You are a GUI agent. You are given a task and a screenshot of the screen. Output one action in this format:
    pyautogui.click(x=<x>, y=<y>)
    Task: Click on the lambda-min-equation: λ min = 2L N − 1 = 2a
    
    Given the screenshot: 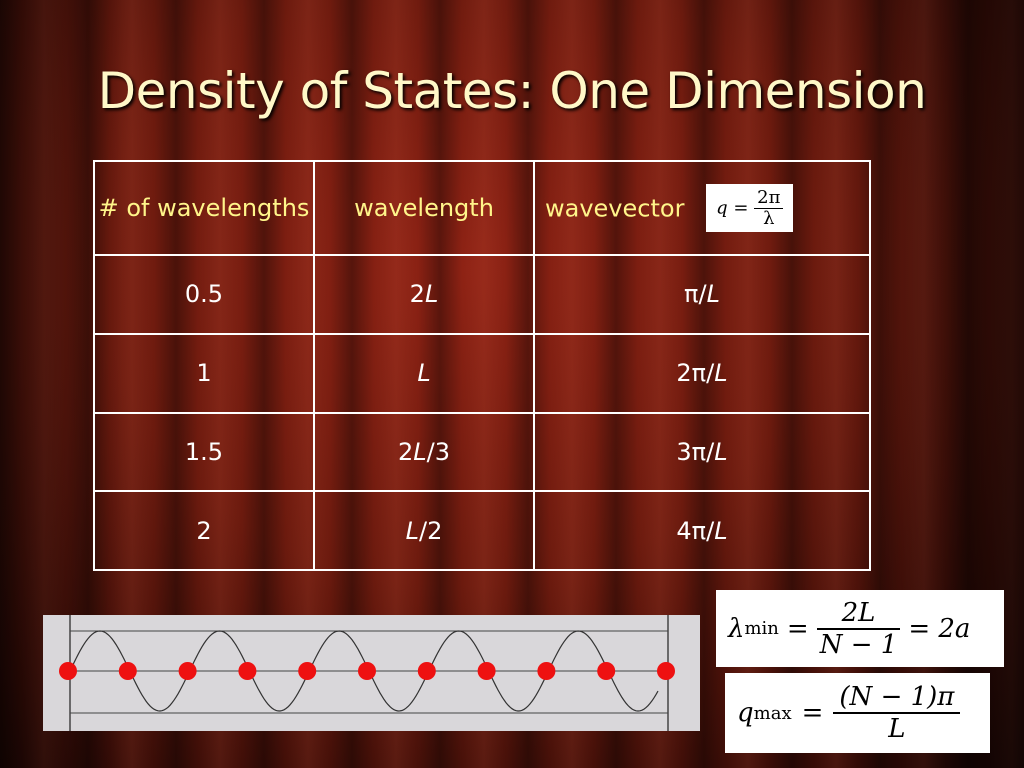 What is the action you would take?
    pyautogui.click(x=860, y=628)
    